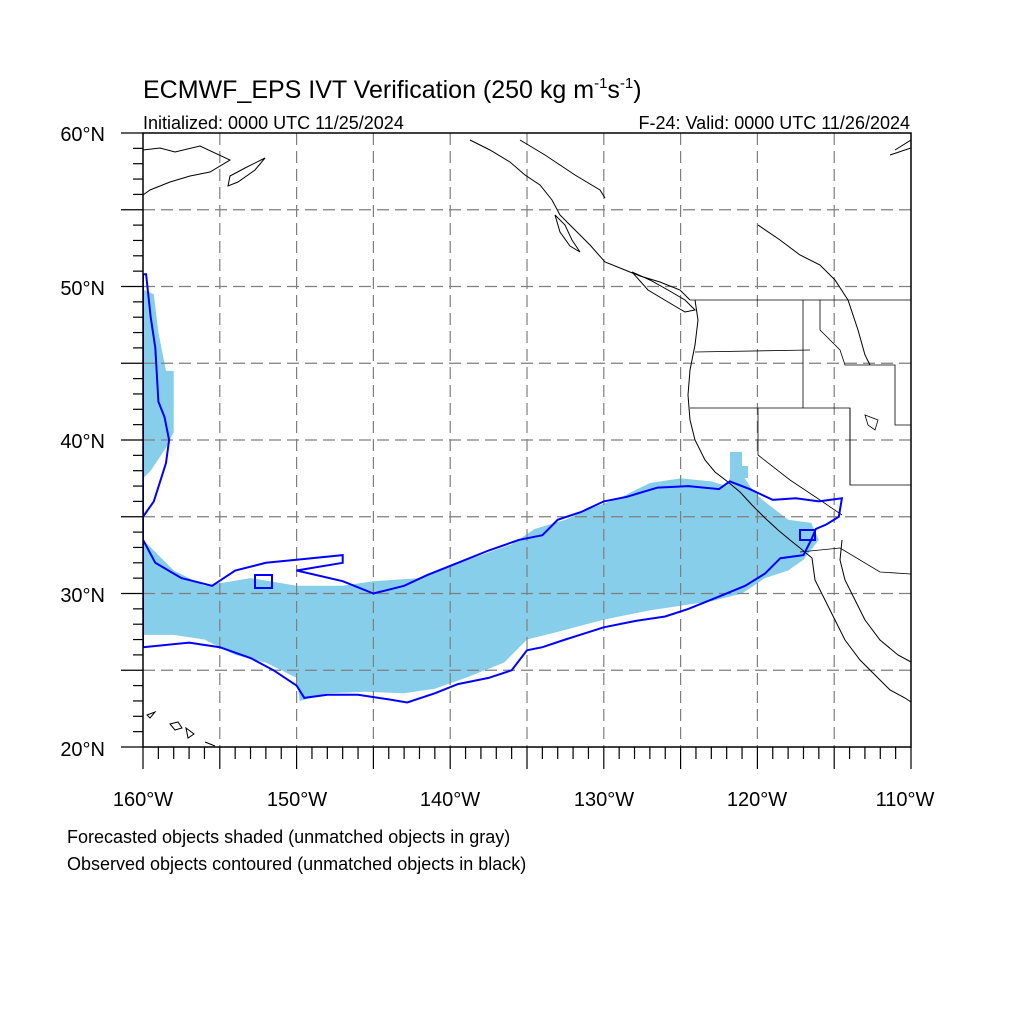 The height and width of the screenshot is (1024, 1024). Describe the element at coordinates (273, 123) in the screenshot. I see `init-time-label: Initialized: 0000 UTC 11/25/2024` at that location.